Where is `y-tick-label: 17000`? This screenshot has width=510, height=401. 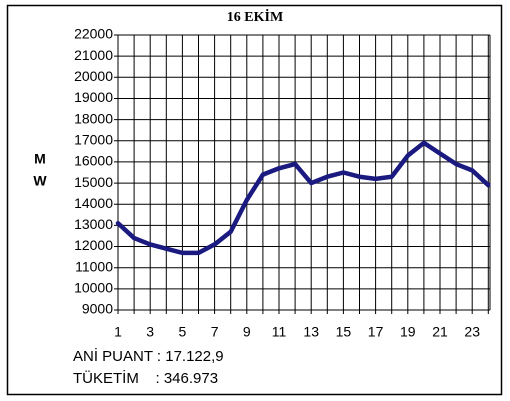
y-tick-label: 17000 is located at coordinates (93, 139).